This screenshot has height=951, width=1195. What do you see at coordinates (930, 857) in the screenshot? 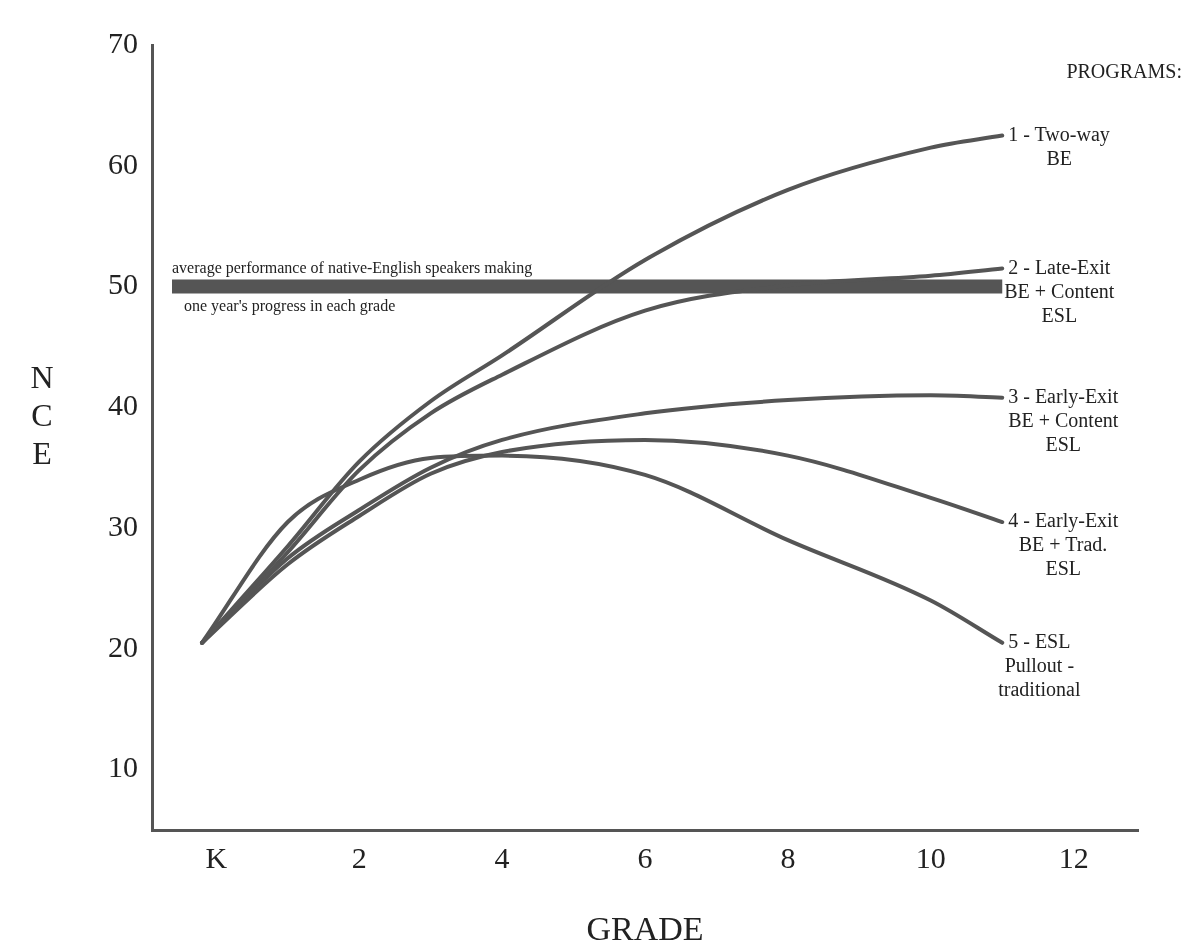
I see `x-tick-label: 10` at bounding box center [930, 857].